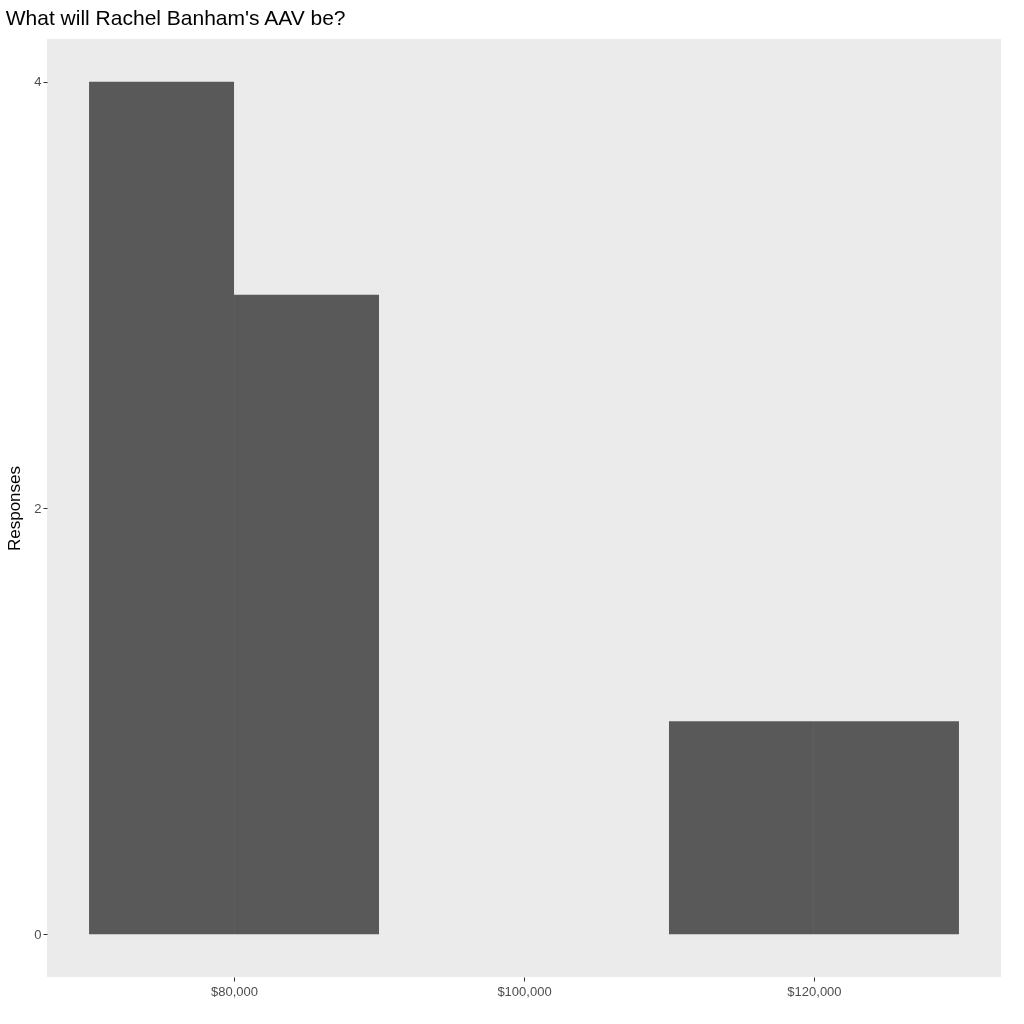 The width and height of the screenshot is (1024, 1024). I want to click on chart-title: What will Rachel Banham's AAV be?, so click(175, 17).